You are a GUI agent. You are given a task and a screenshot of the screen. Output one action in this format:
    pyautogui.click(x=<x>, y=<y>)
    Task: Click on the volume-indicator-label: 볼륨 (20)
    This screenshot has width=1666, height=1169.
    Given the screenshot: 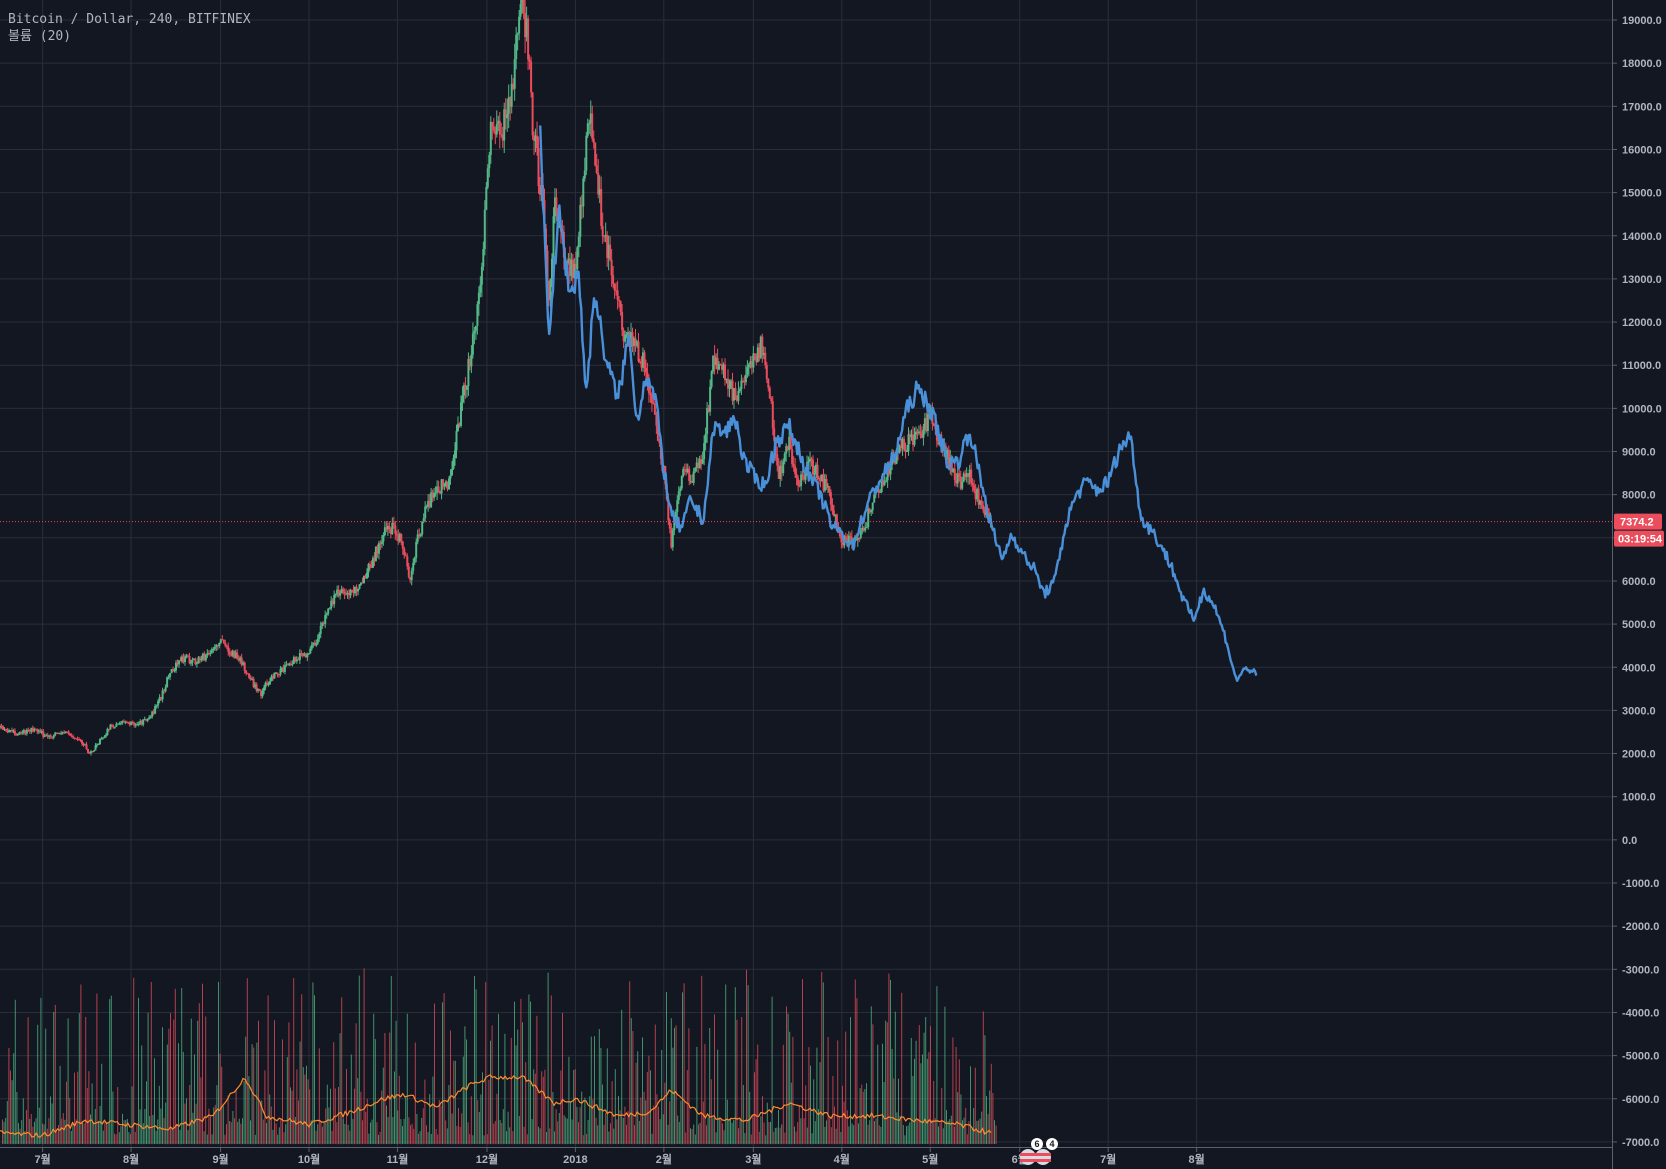 What is the action you would take?
    pyautogui.click(x=39, y=36)
    